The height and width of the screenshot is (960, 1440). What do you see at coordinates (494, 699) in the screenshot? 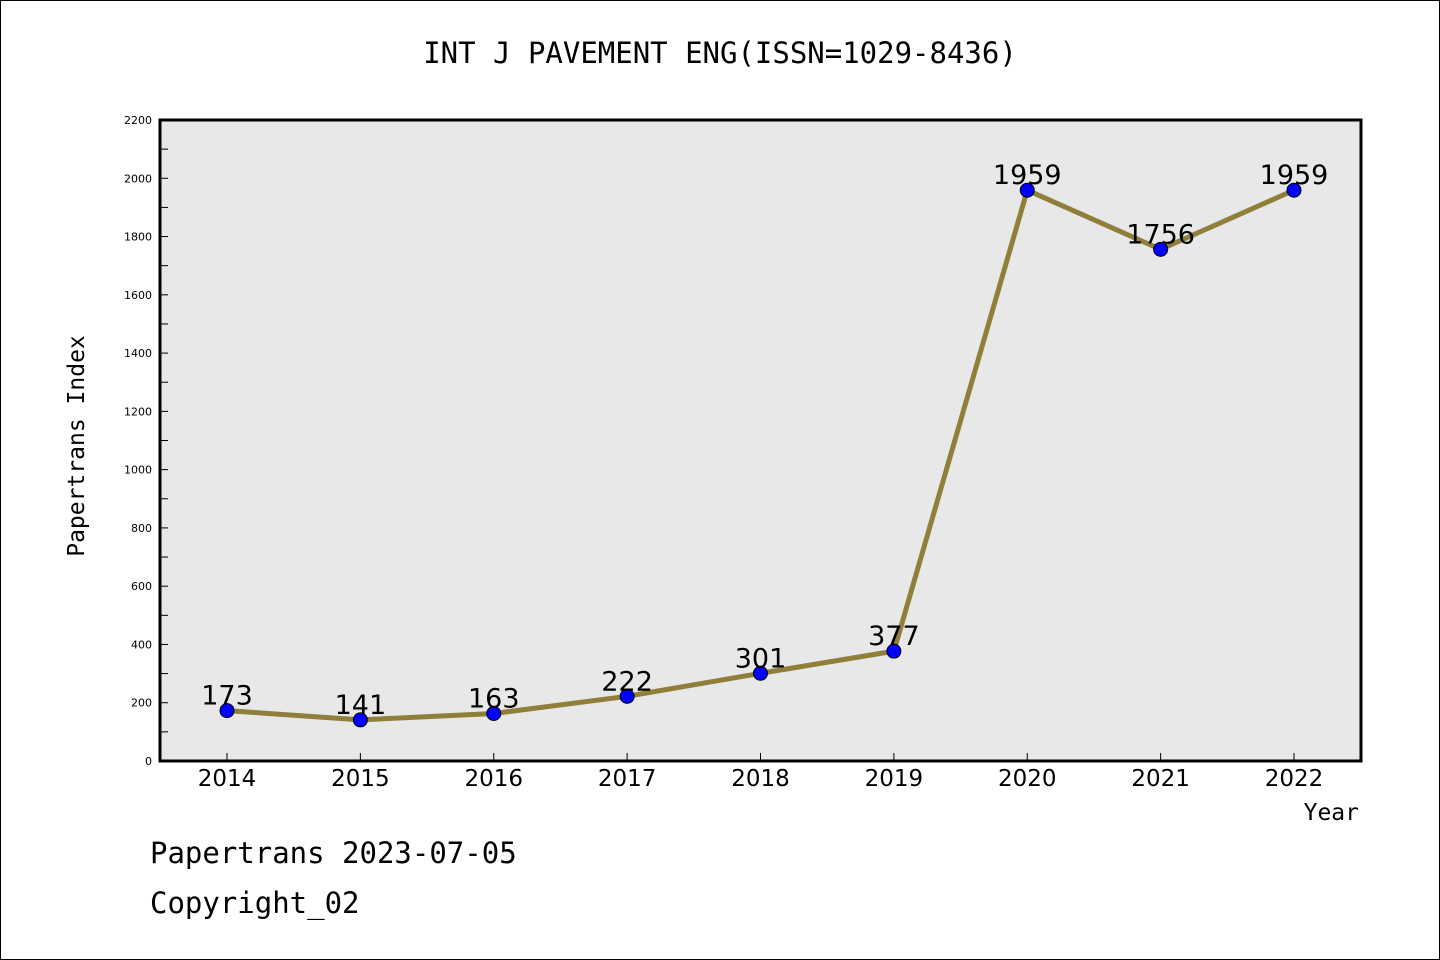
I see `data-label: 163` at bounding box center [494, 699].